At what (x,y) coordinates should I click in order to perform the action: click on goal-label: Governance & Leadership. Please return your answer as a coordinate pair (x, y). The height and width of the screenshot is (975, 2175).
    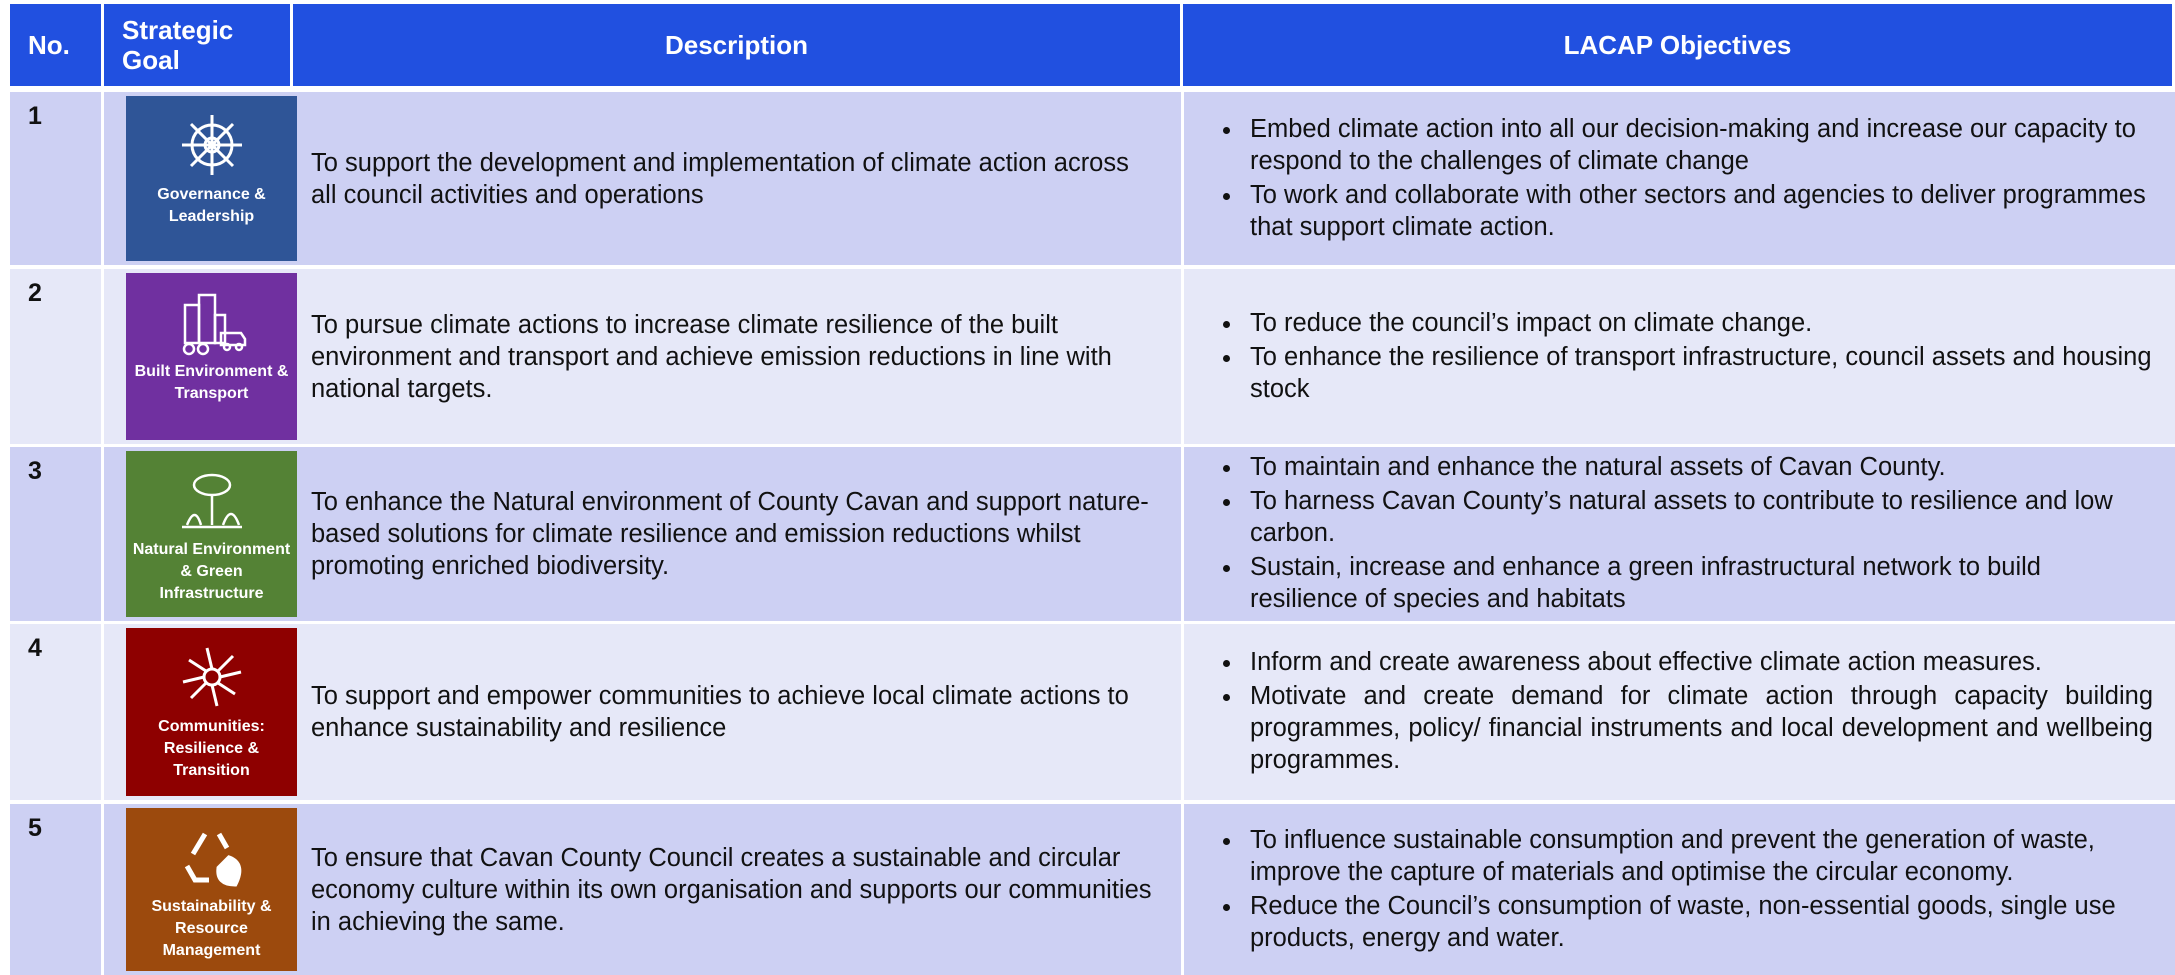
    Looking at the image, I should click on (211, 205).